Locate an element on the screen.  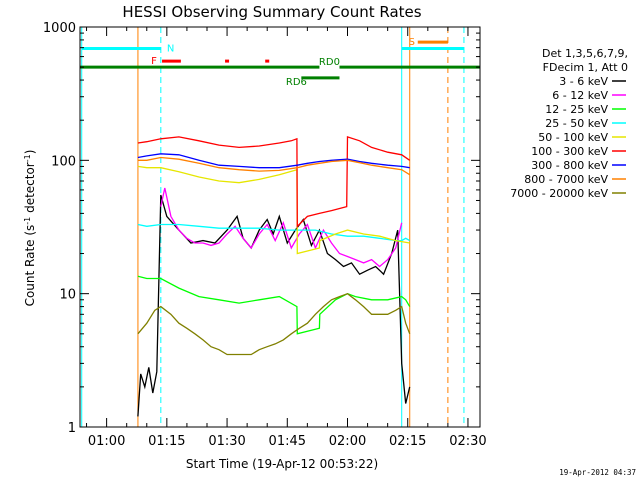
y-tick-label: 100 is located at coordinates (63, 161).